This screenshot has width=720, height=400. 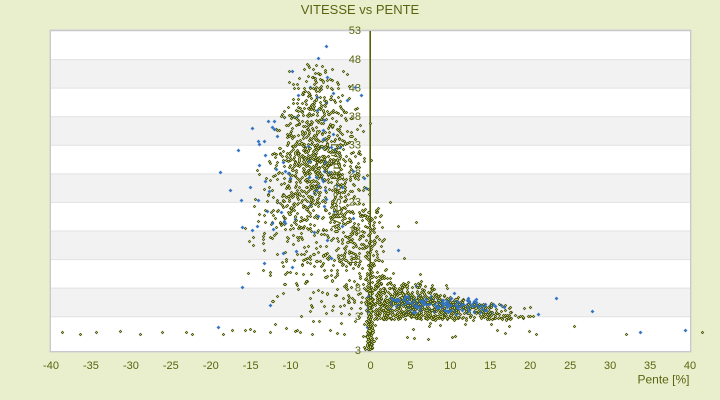 I want to click on svg-text: Pente [%], so click(x=663, y=380).